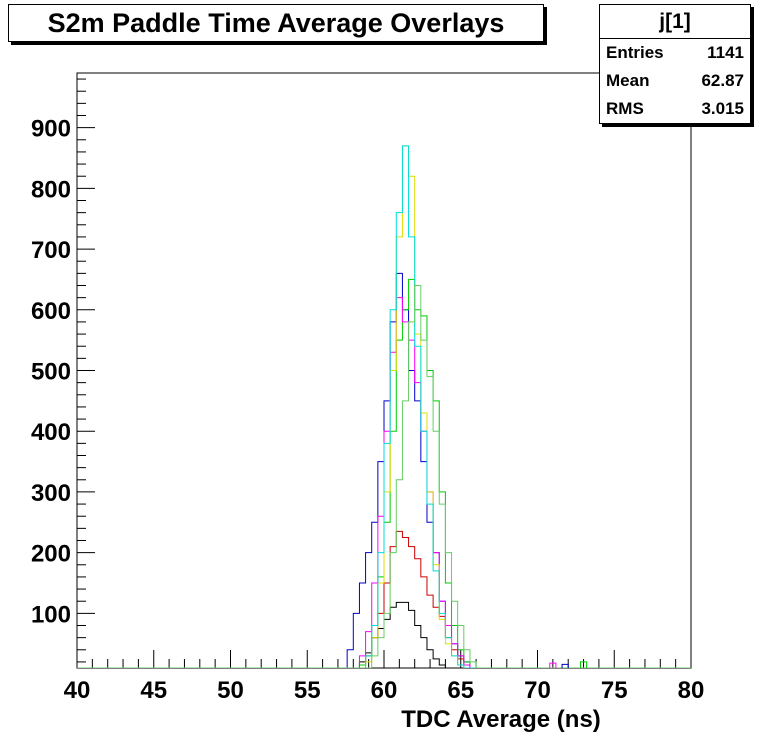  Describe the element at coordinates (51, 554) in the screenshot. I see `y-tick-label: 200` at that location.